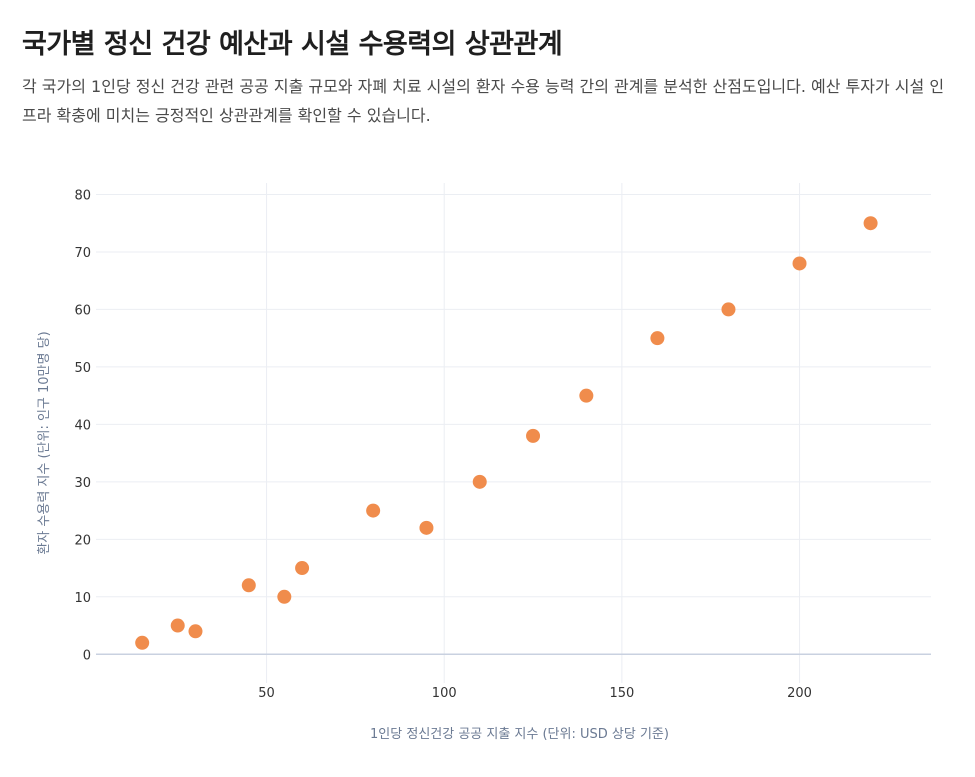  I want to click on x-tick-label: 100, so click(444, 693).